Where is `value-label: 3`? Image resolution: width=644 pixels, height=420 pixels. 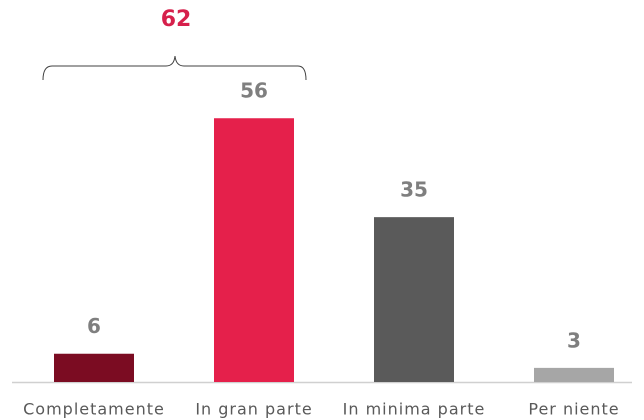 value-label: 3 is located at coordinates (574, 340).